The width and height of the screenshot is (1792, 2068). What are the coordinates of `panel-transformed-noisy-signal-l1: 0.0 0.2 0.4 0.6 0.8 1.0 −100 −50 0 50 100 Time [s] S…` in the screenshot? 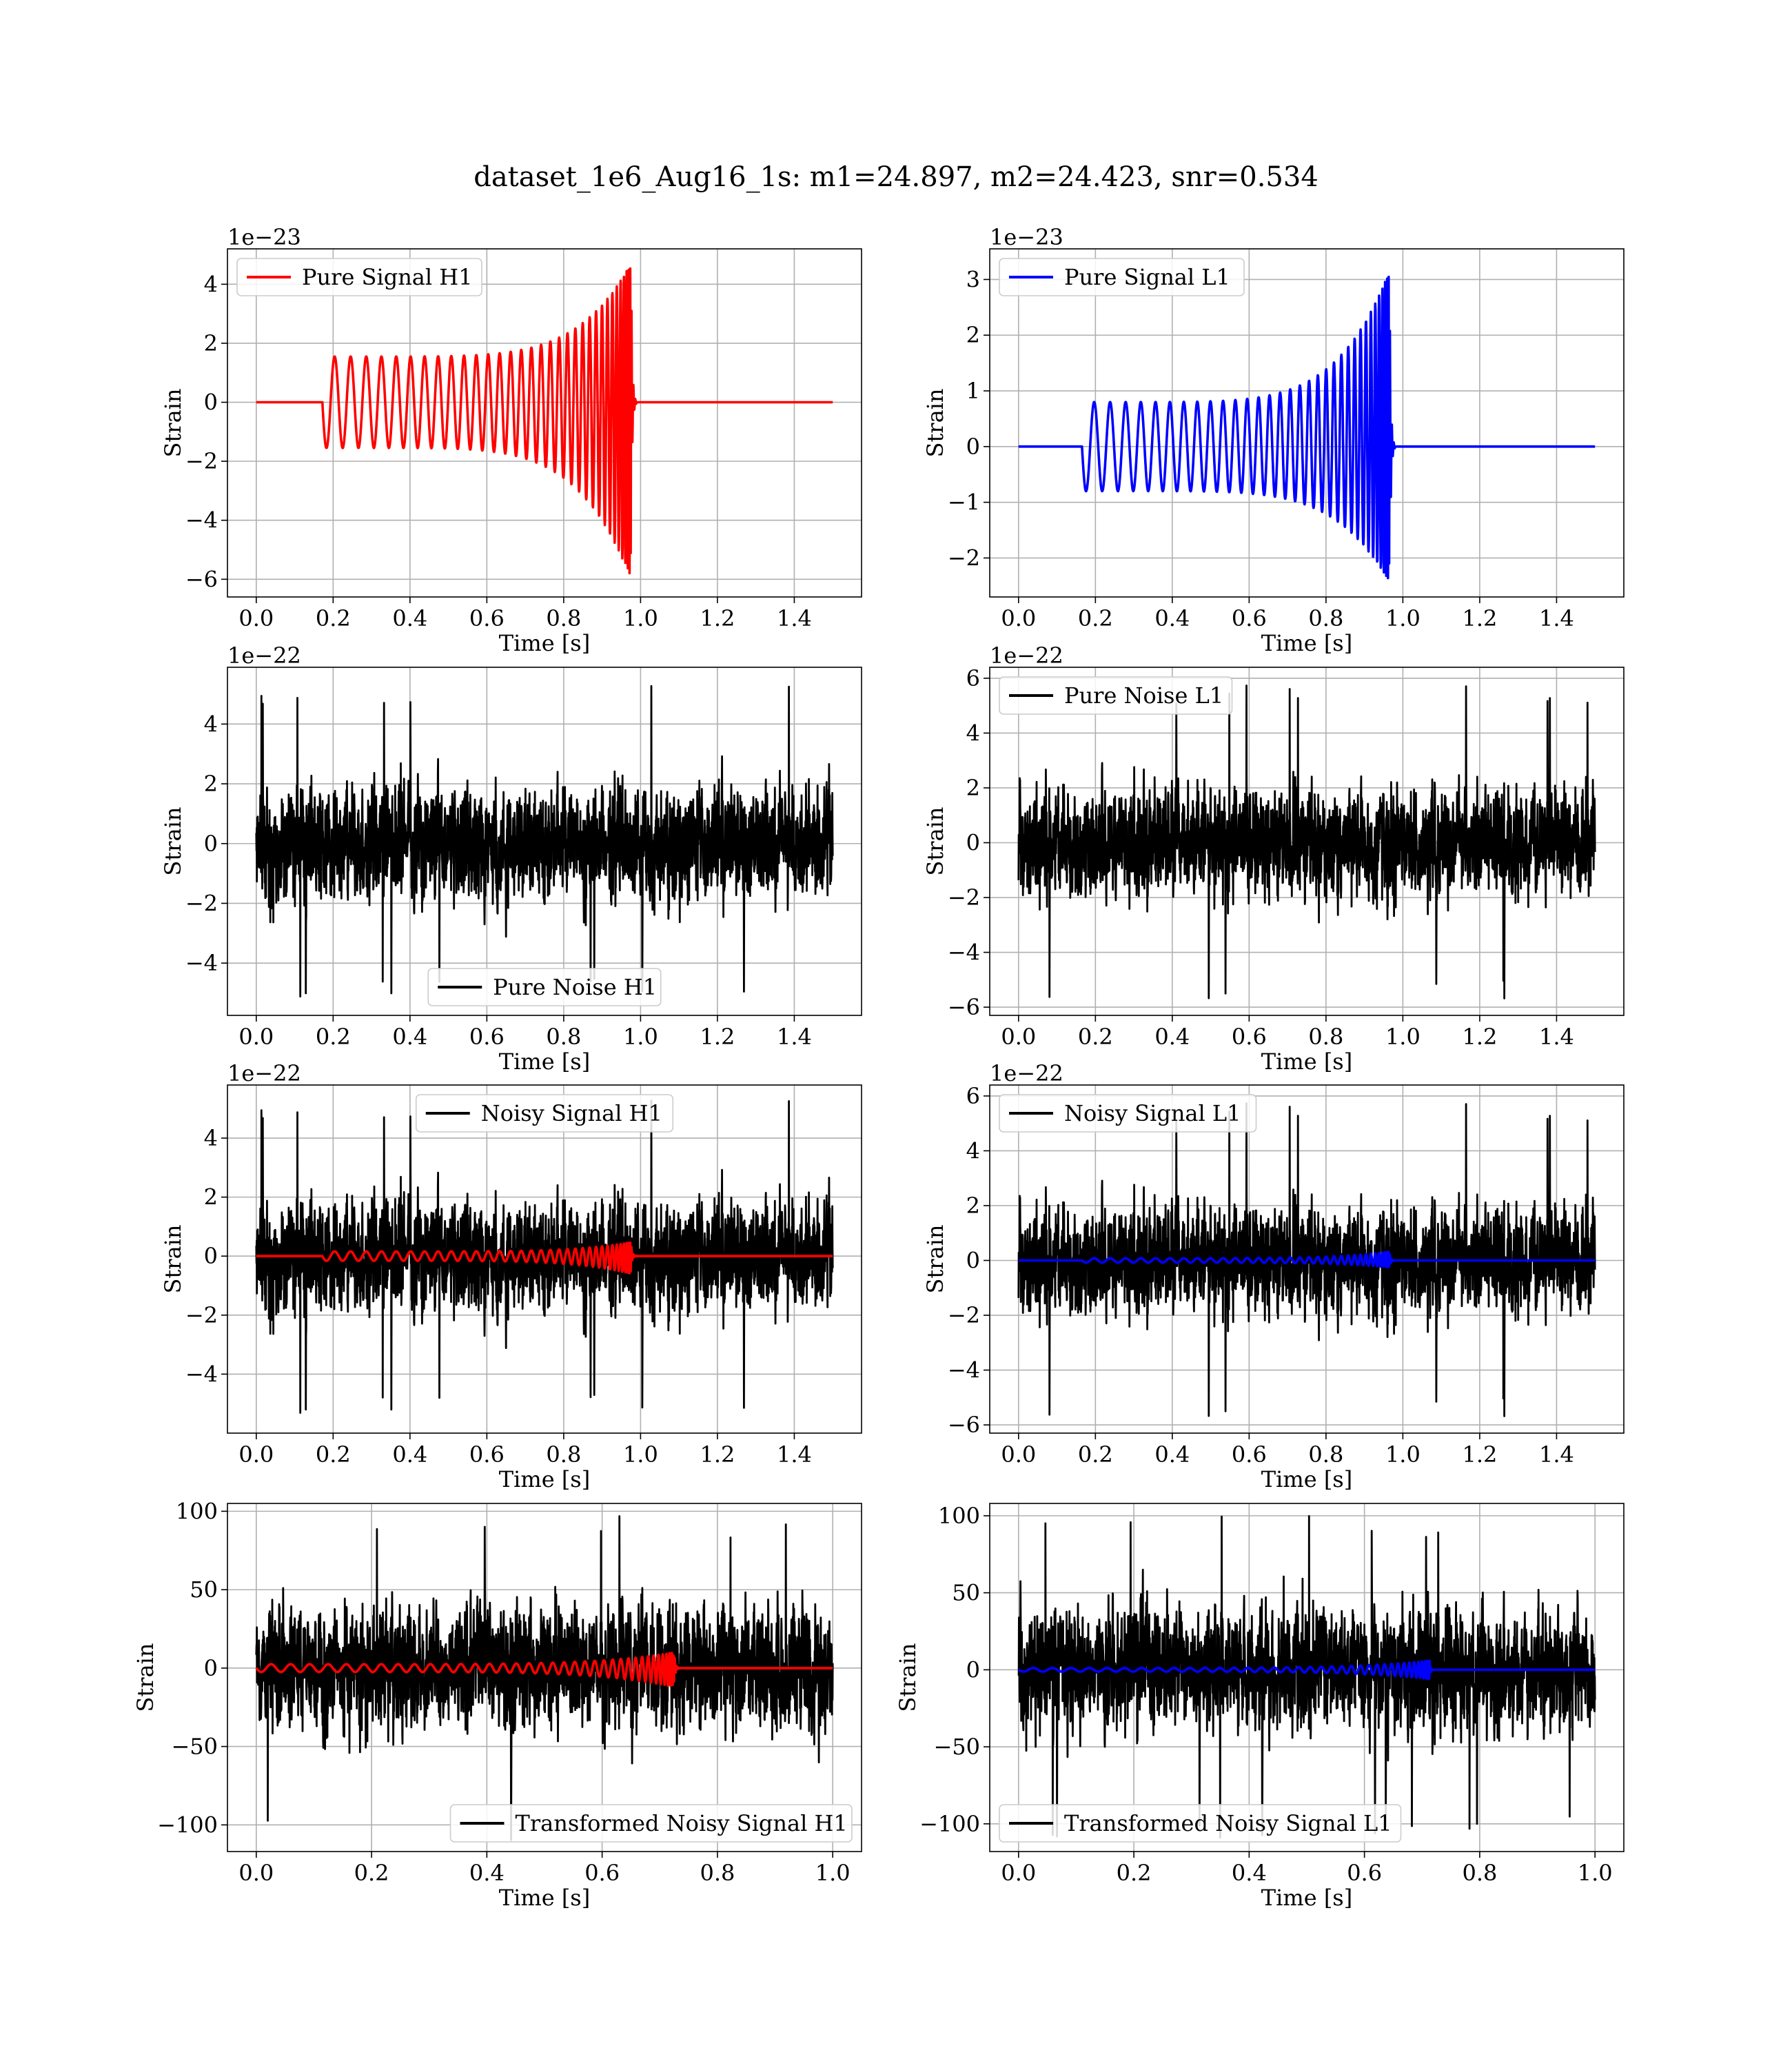 It's located at (1260, 1707).